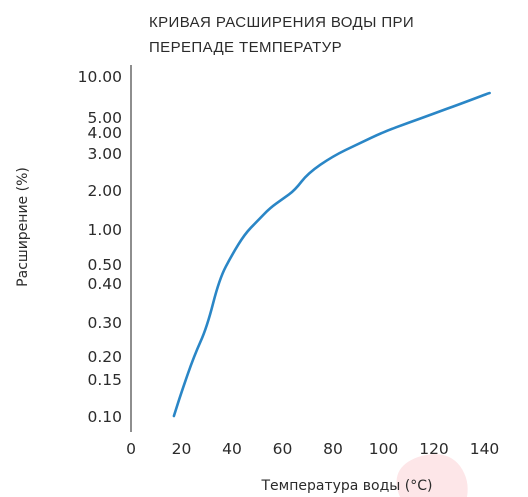 The image size is (528, 497). Describe the element at coordinates (232, 449) in the screenshot. I see `x-tick-label: 40` at that location.